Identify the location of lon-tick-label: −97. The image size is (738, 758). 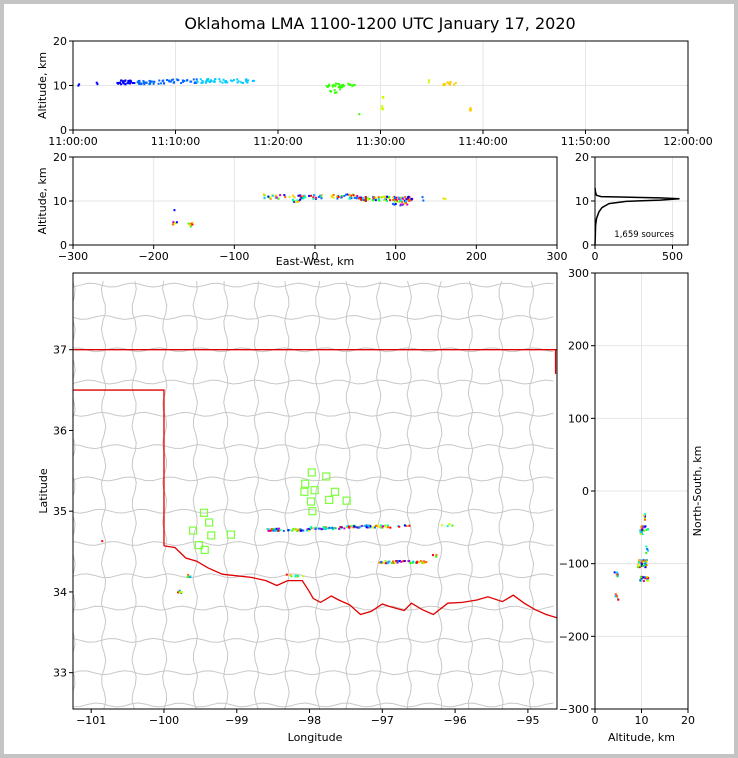
(382, 720).